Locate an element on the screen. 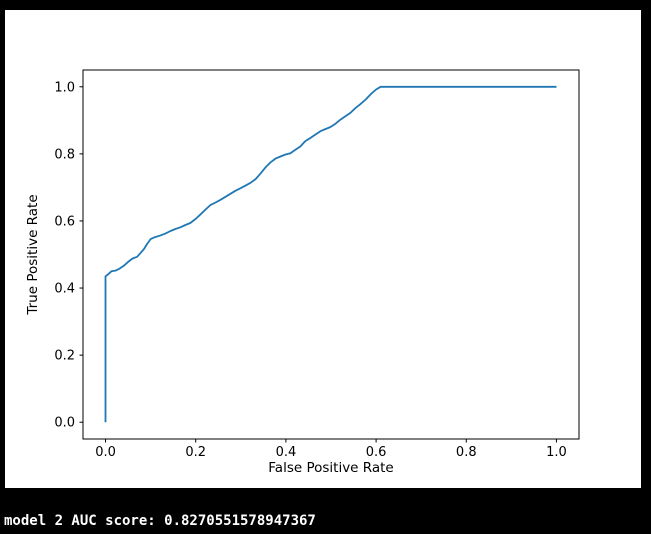 Image resolution: width=651 pixels, height=534 pixels. x-tick-label: 0.8 is located at coordinates (466, 452).